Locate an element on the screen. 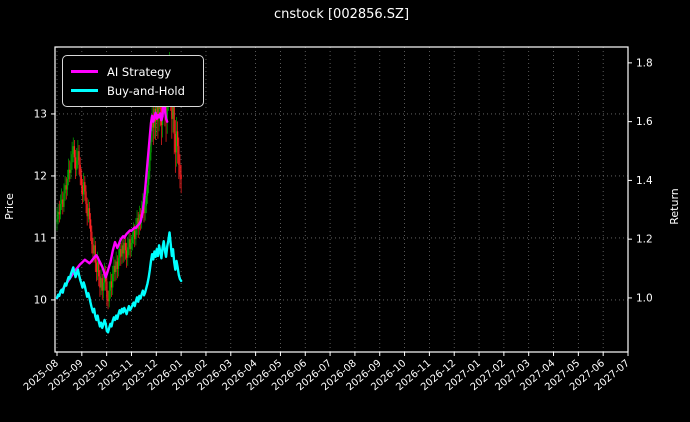 The image size is (690, 422). price-tick-label: 11 is located at coordinates (40, 238).